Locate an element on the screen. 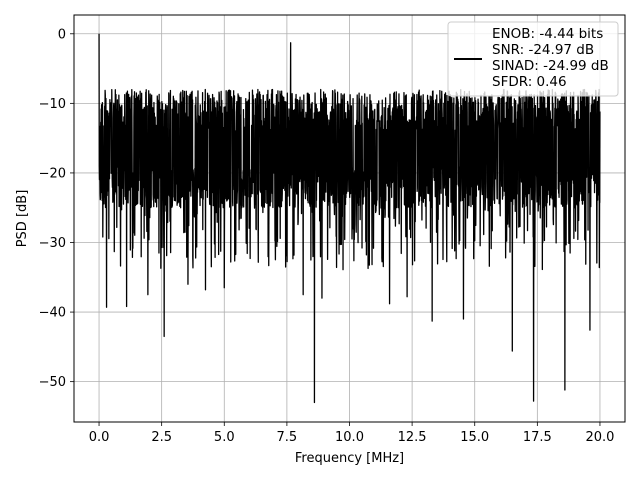 The width and height of the screenshot is (640, 480). legend-enob: ENOB: -4.44 bits is located at coordinates (547, 34).